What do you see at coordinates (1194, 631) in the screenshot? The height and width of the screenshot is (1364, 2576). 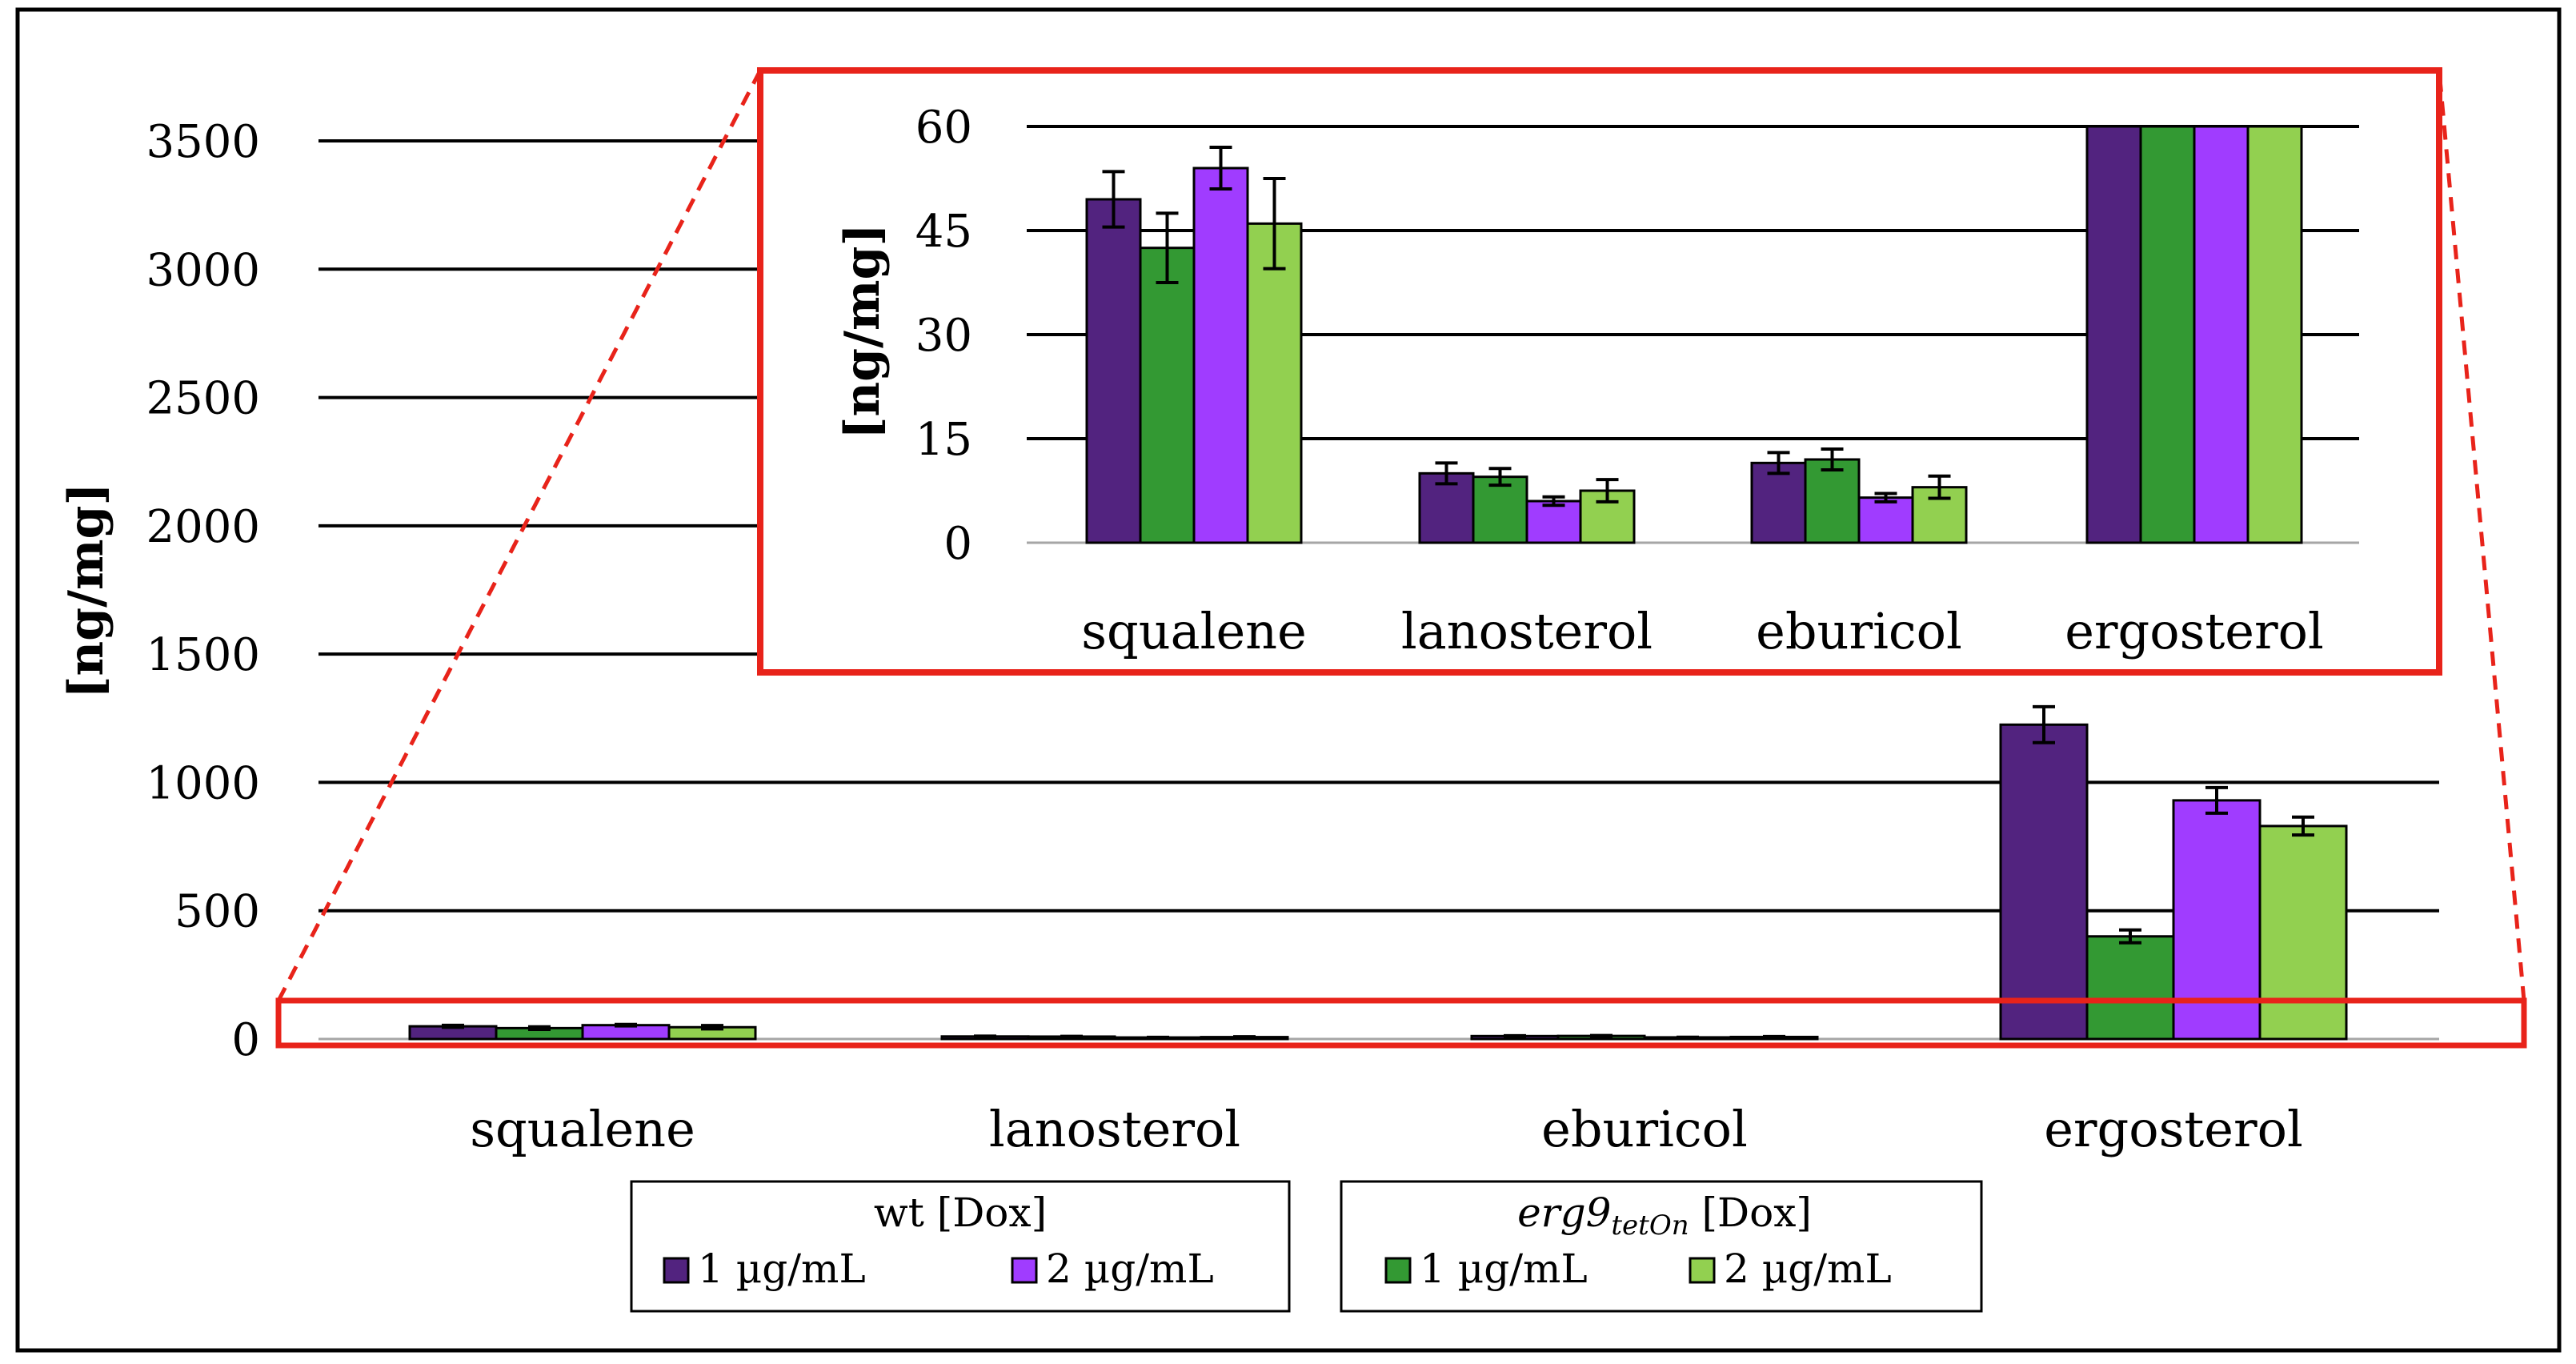 I see `inset-category-squalene: squalene` at bounding box center [1194, 631].